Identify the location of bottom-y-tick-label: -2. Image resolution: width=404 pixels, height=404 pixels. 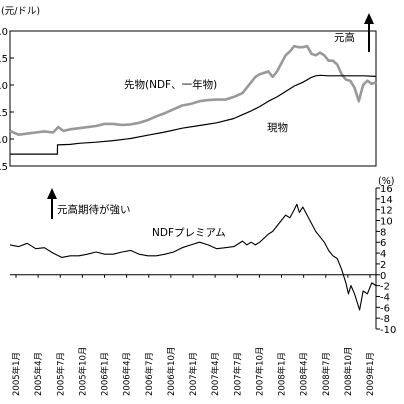
(385, 287).